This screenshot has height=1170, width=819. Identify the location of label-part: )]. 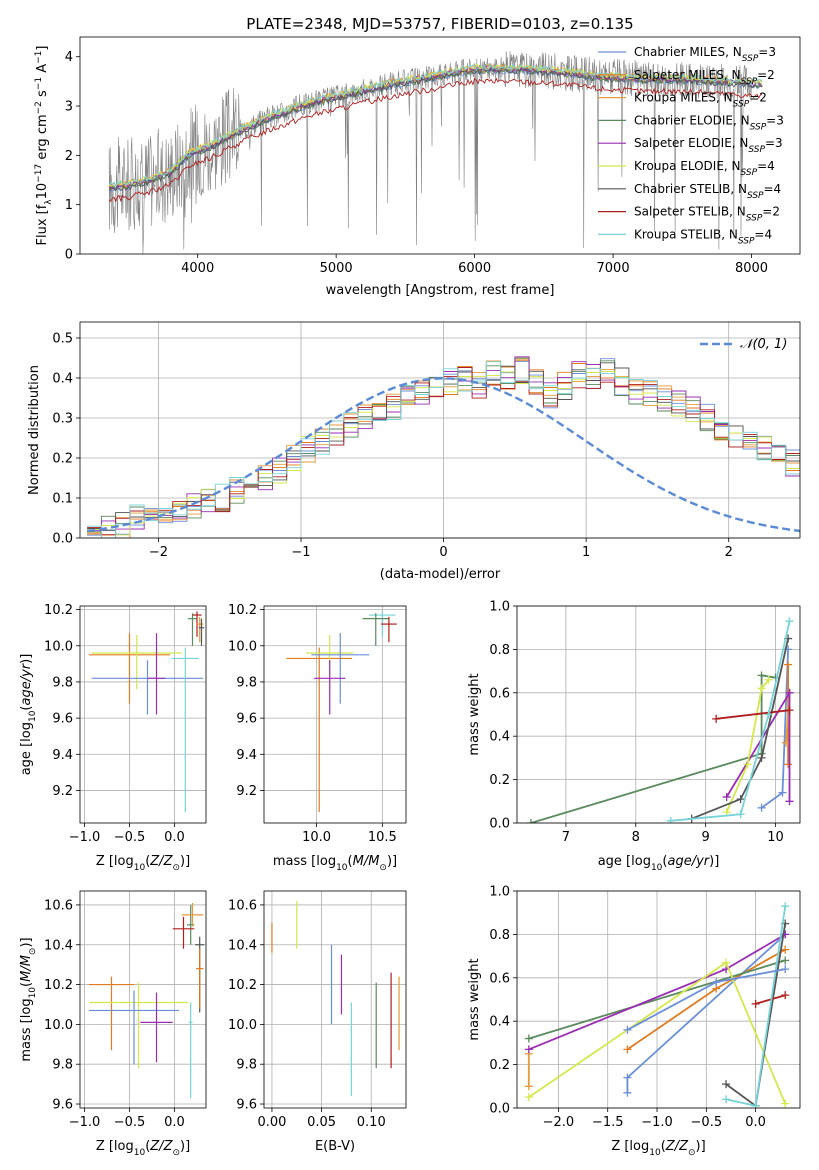
(26, 942).